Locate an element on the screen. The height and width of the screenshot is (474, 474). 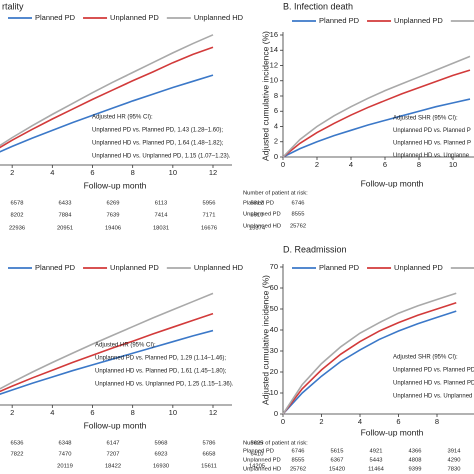
risk-value: 6923 is located at coordinates (161, 455).